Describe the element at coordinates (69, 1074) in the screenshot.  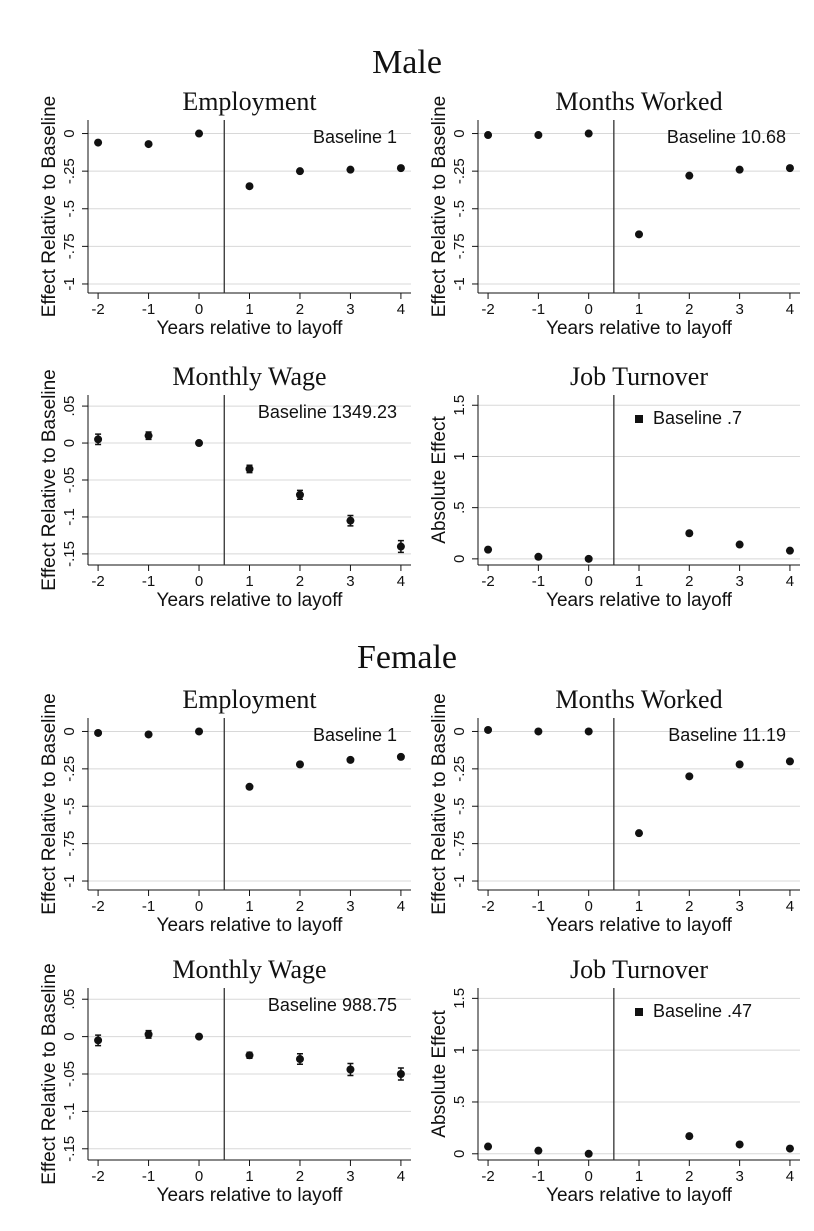
I see `y-tick-label: -.05` at that location.